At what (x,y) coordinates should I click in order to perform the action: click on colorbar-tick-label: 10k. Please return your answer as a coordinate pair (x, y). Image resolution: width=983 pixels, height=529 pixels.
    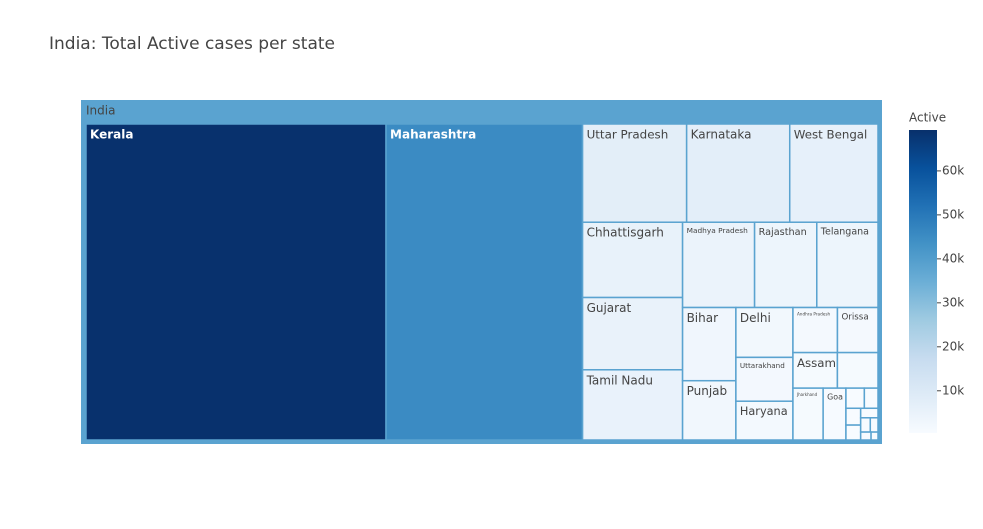
    Looking at the image, I should click on (953, 390).